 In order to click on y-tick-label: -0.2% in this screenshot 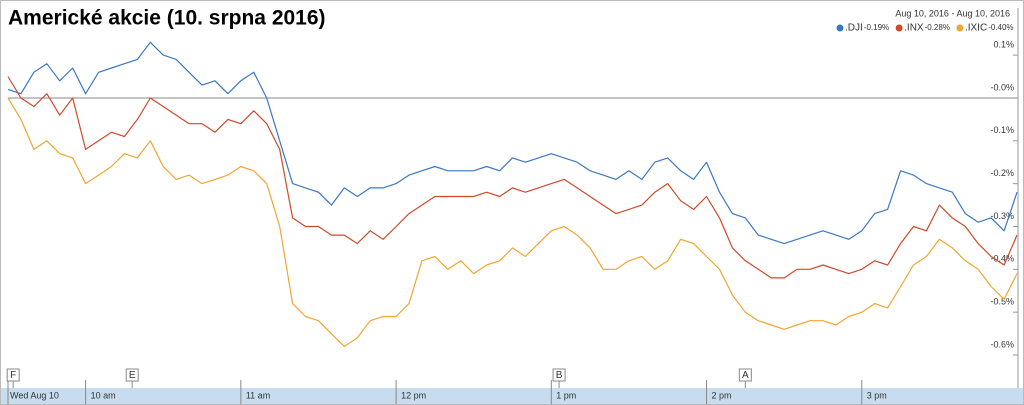, I will do `click(1002, 173)`.